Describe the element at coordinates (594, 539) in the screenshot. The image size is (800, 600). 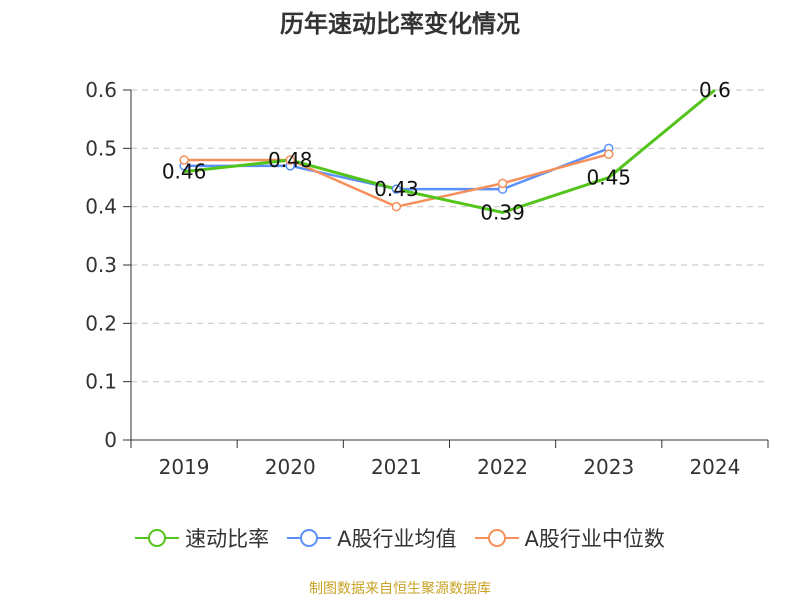
I see `legend-label-industry-median: A股行业中位数` at that location.